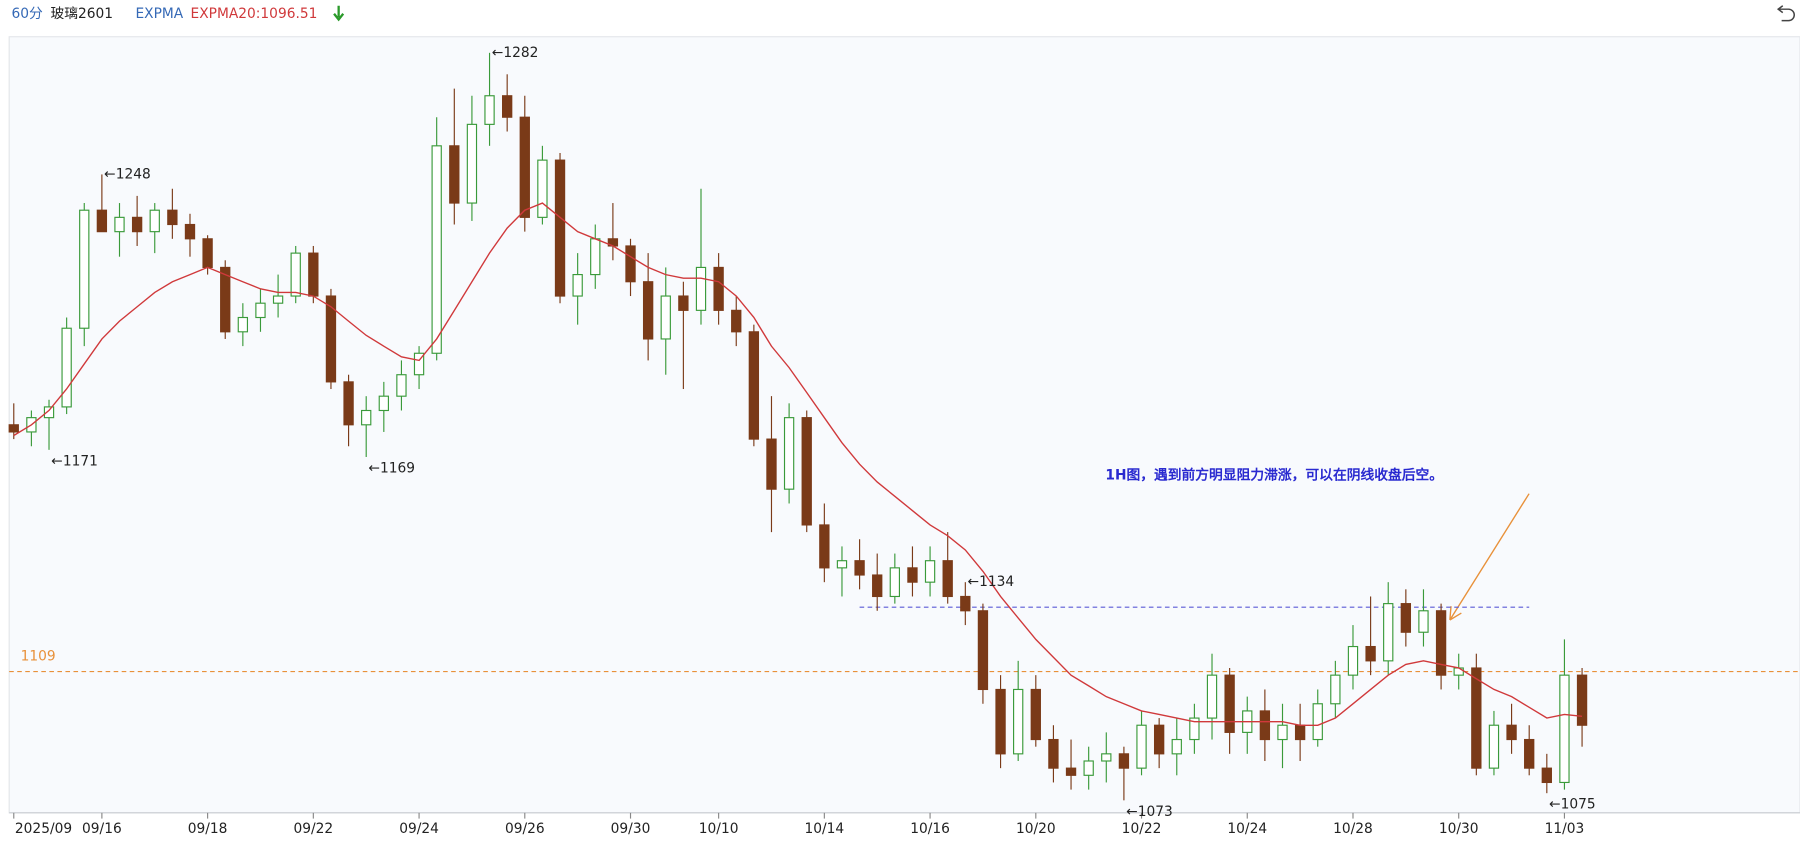 Image resolution: width=1800 pixels, height=845 pixels. Describe the element at coordinates (991, 582) in the screenshot. I see `extreme-label: ←1134` at that location.